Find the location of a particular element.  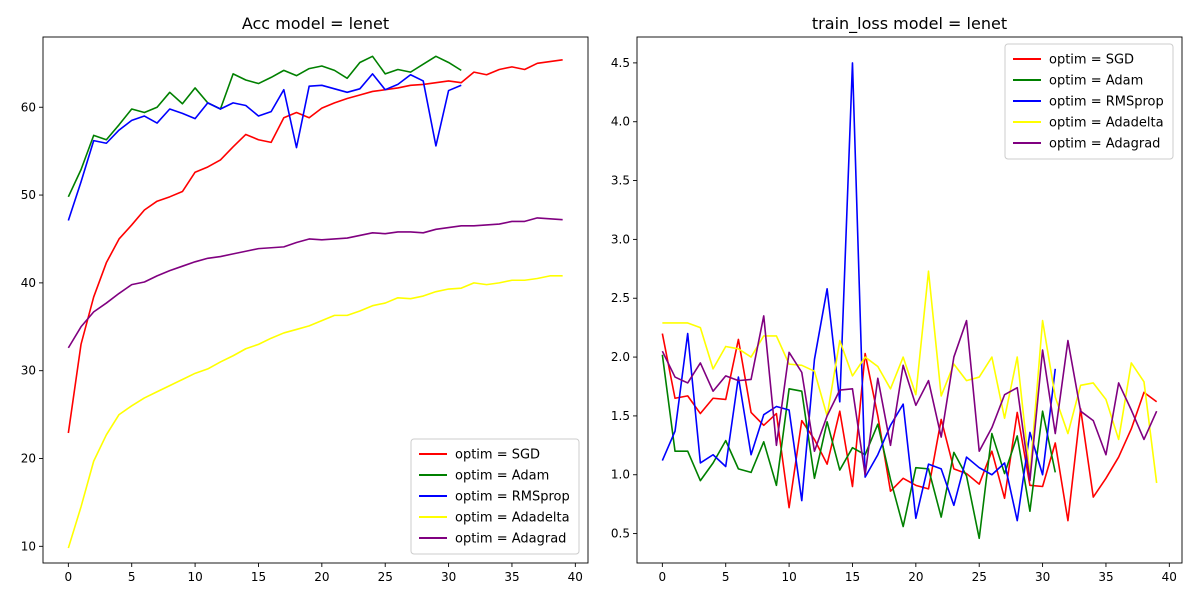

y-tick-label: 4.0 is located at coordinates (620, 122).